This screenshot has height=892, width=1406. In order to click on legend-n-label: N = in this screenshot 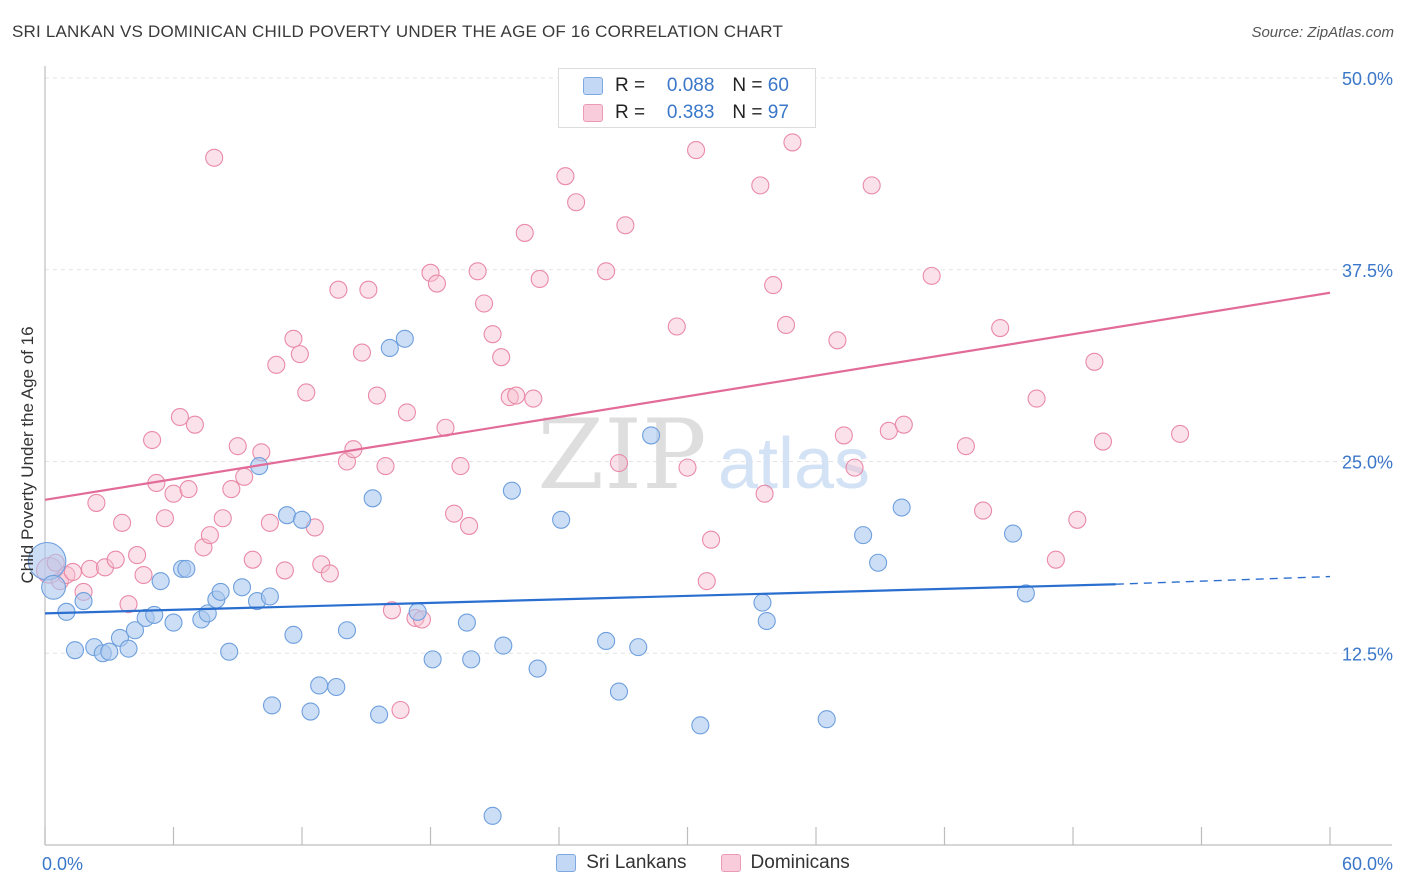, I will do `click(747, 85)`.